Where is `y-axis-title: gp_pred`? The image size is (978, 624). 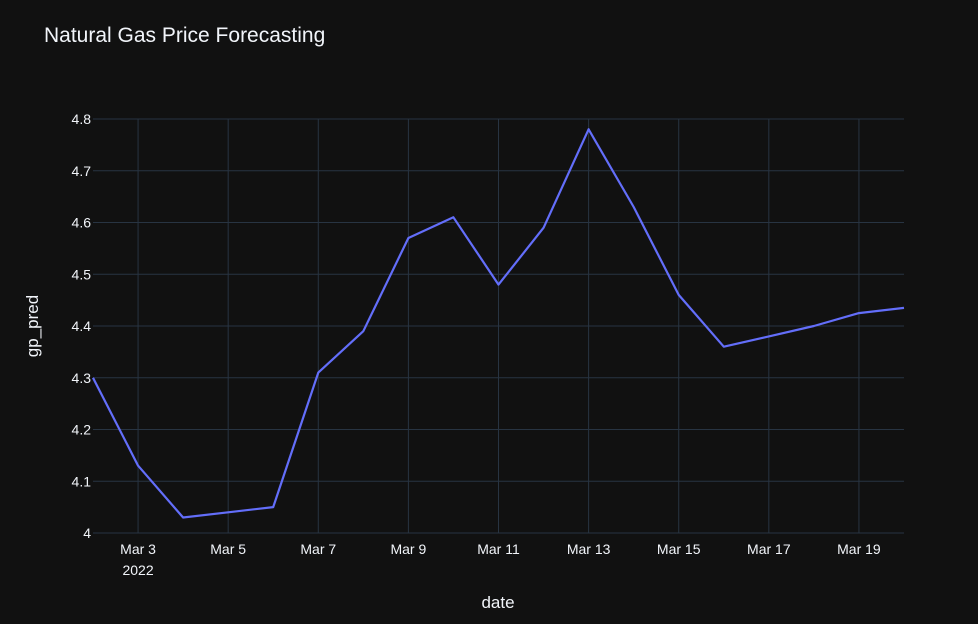 y-axis-title: gp_pred is located at coordinates (32, 326).